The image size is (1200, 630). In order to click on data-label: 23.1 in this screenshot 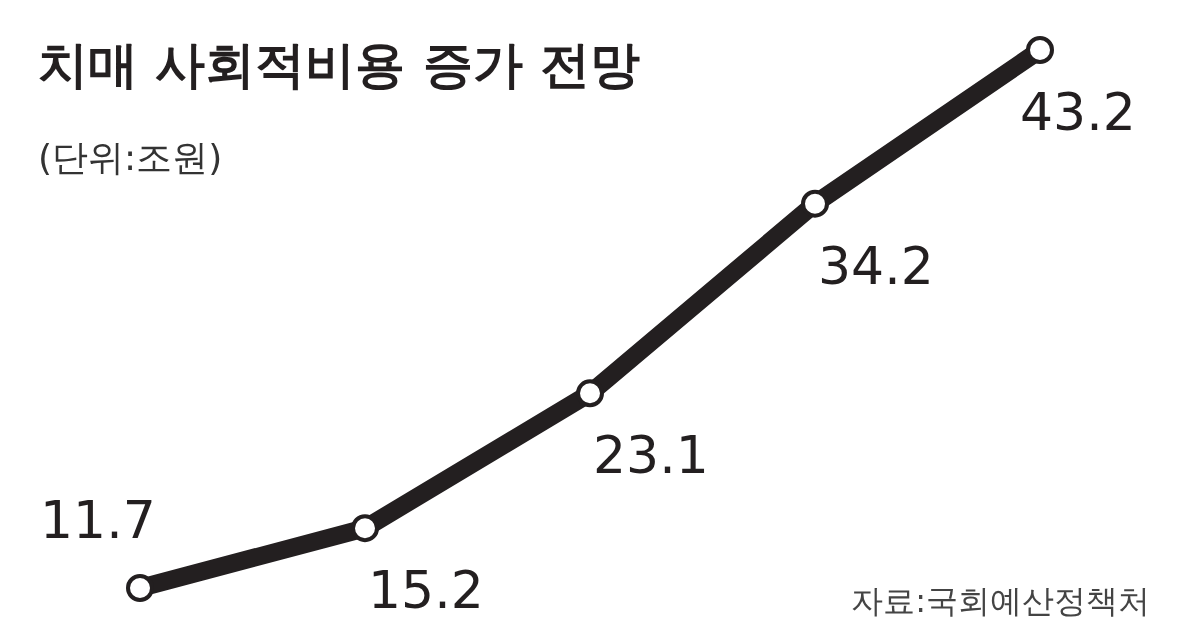, I will do `click(651, 455)`.